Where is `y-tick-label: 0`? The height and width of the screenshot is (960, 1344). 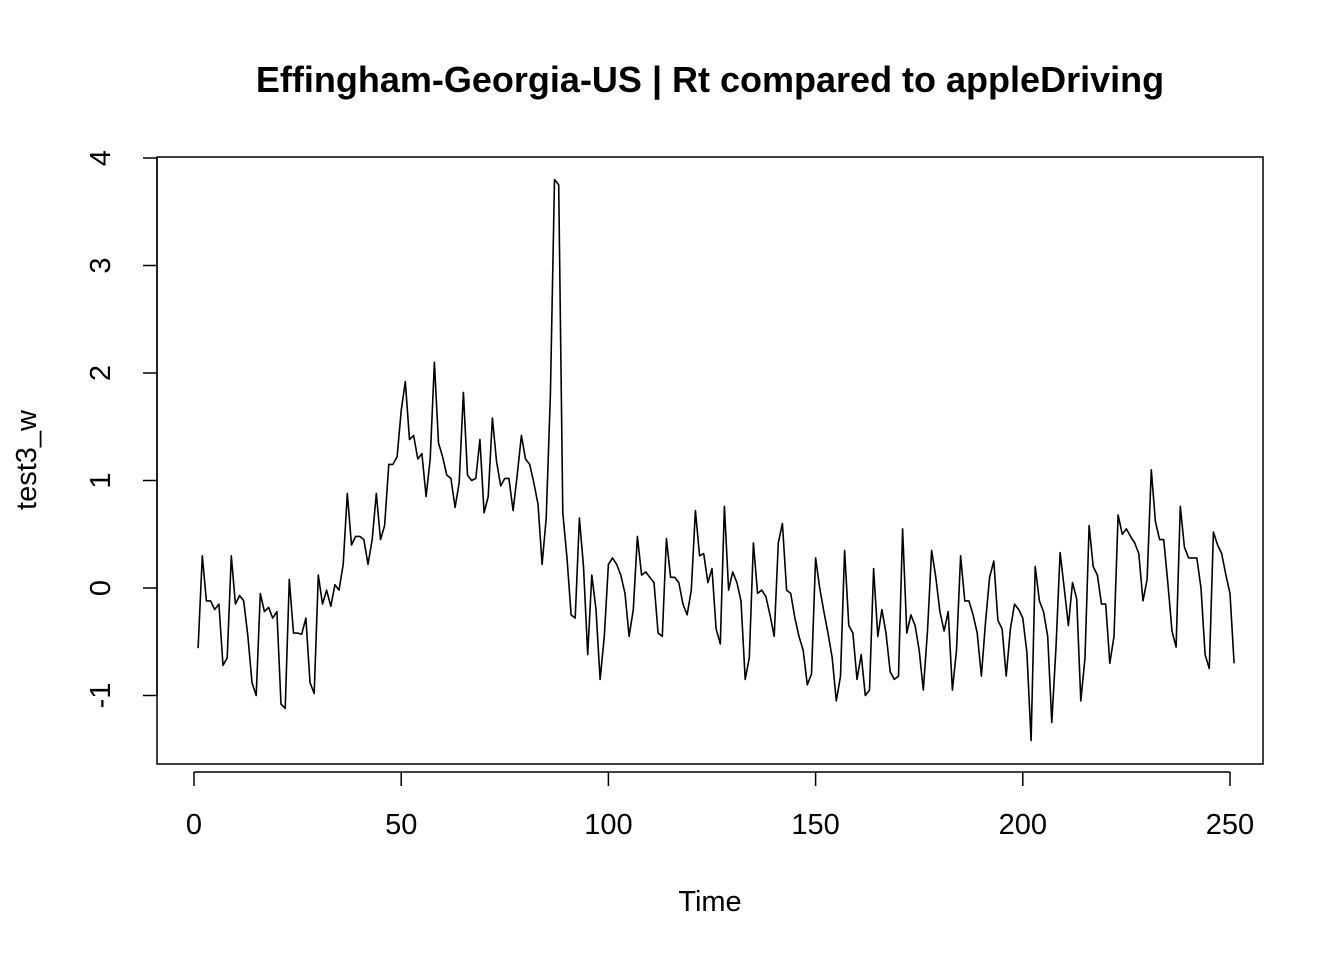 y-tick-label: 0 is located at coordinates (101, 588).